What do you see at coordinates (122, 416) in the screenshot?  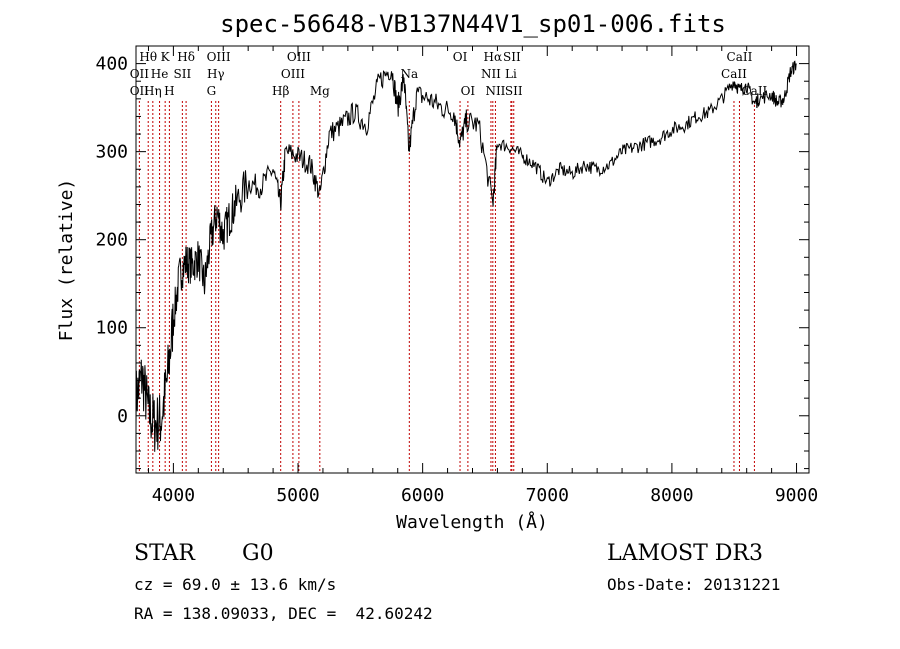 I see `y-tick-label-0: 0` at bounding box center [122, 416].